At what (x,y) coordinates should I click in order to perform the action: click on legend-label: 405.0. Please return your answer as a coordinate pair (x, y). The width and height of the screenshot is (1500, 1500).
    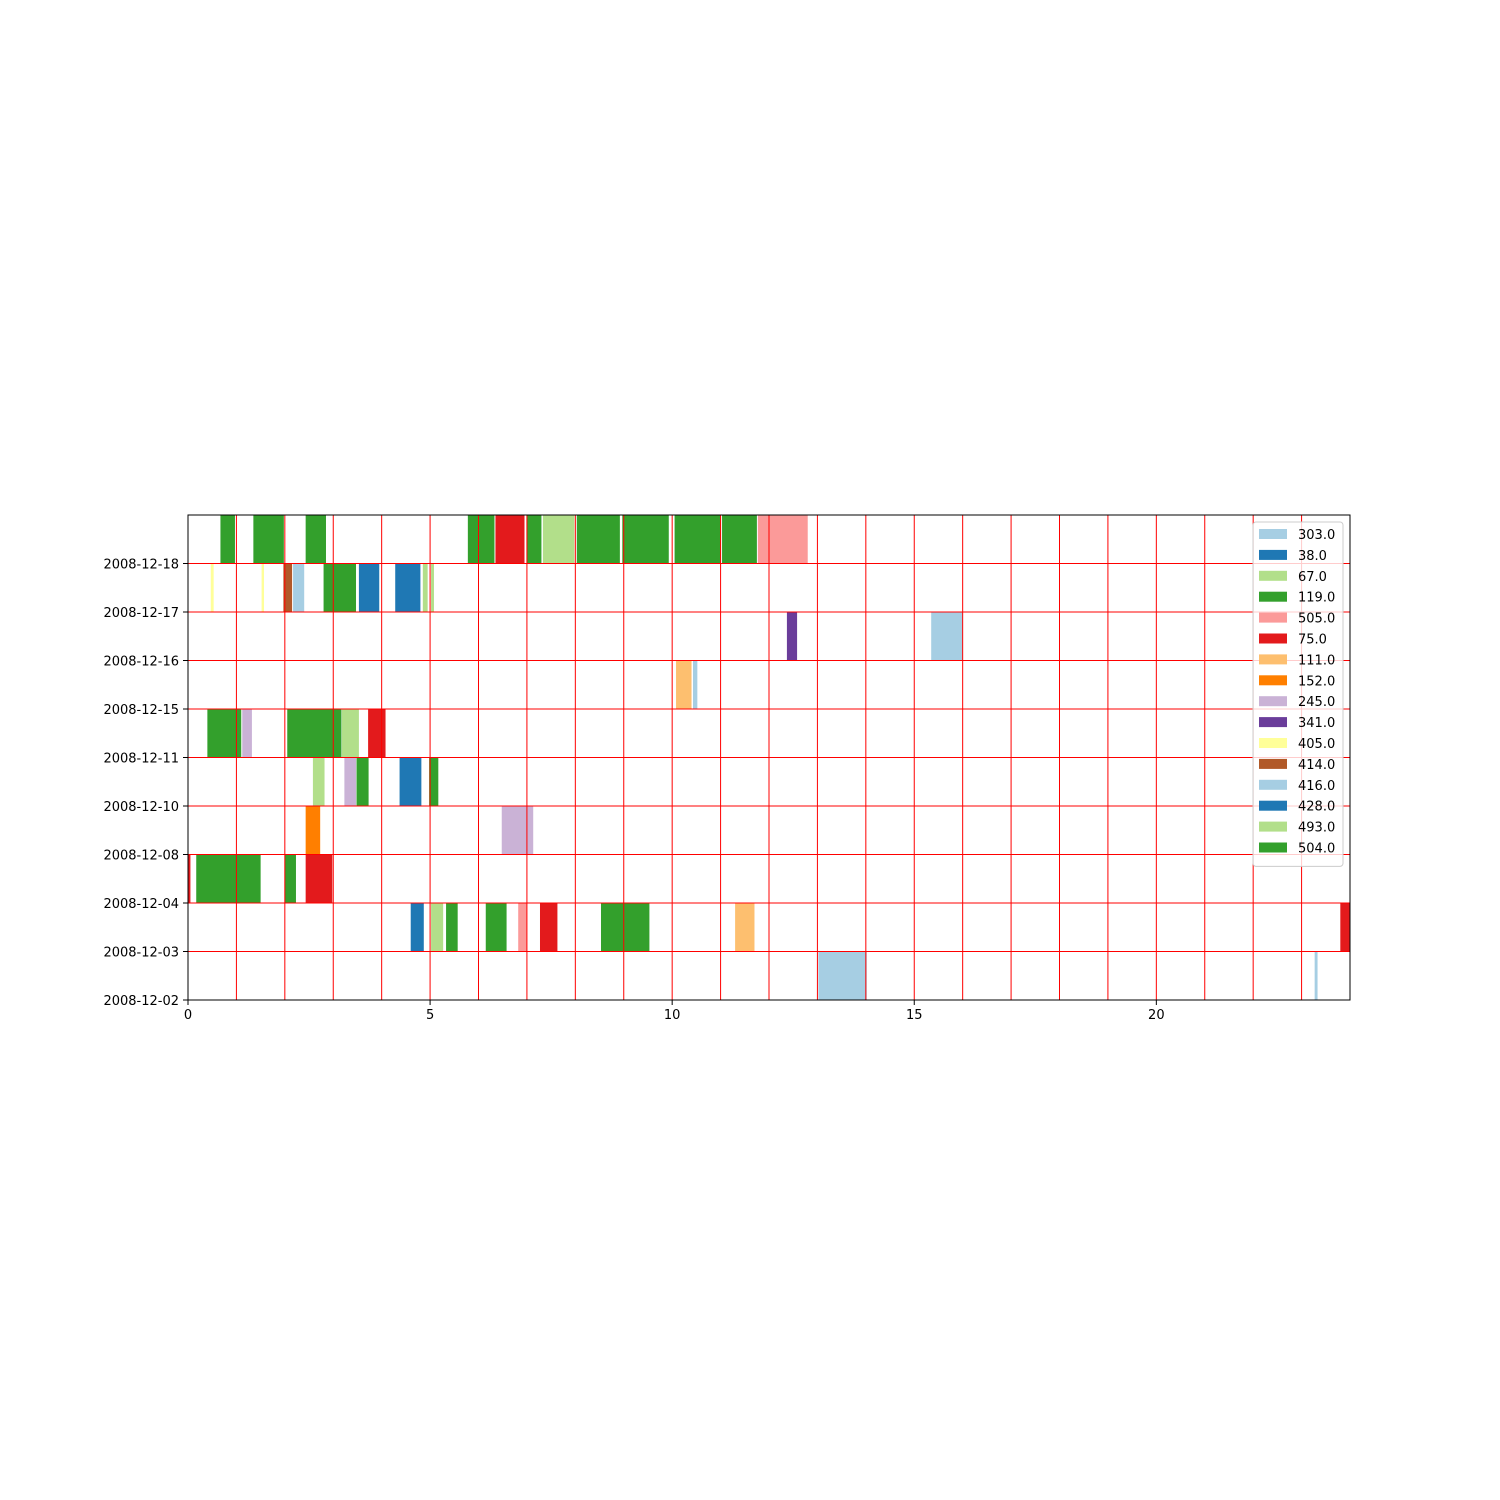
    Looking at the image, I should click on (1316, 744).